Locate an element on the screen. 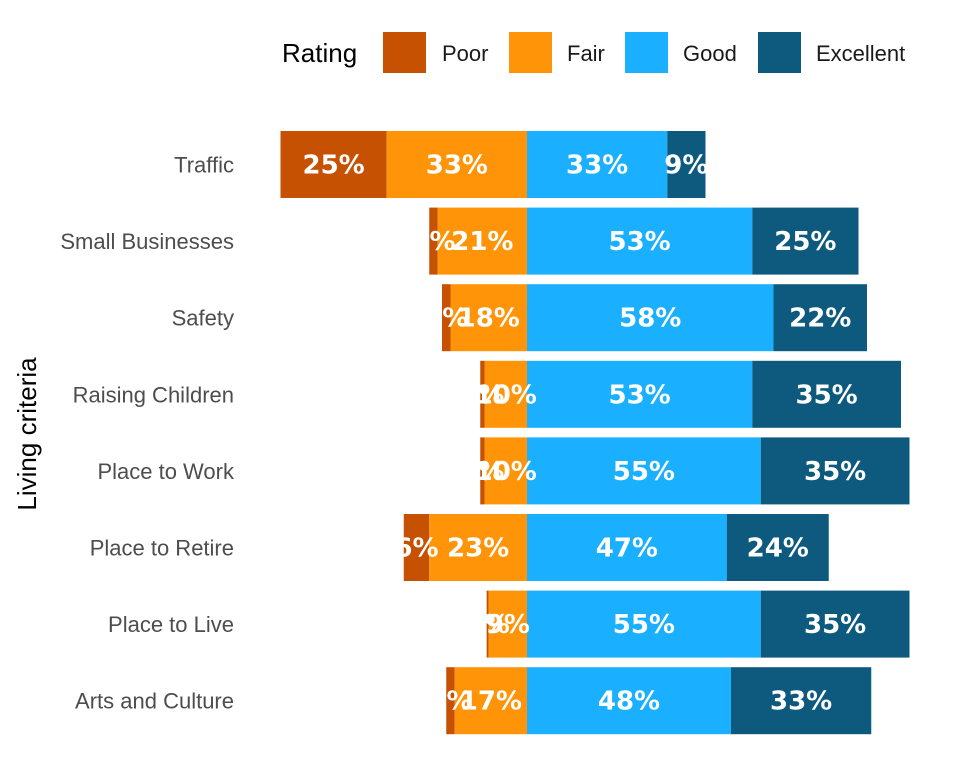 The width and height of the screenshot is (960, 768). bar-label-traffic-fair: 33% is located at coordinates (457, 166).